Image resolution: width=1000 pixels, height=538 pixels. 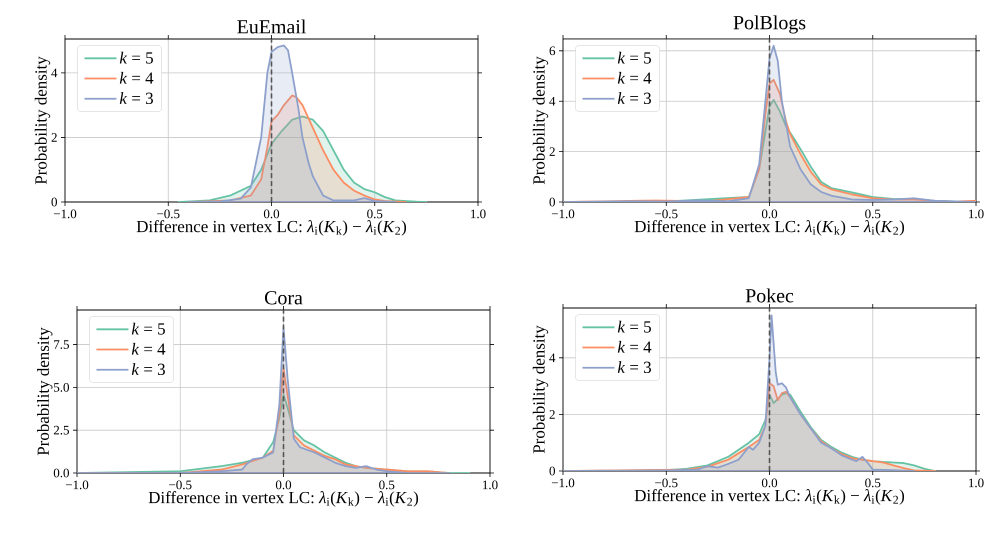 What do you see at coordinates (61, 473) in the screenshot?
I see `y-tick-label: 0.0` at bounding box center [61, 473].